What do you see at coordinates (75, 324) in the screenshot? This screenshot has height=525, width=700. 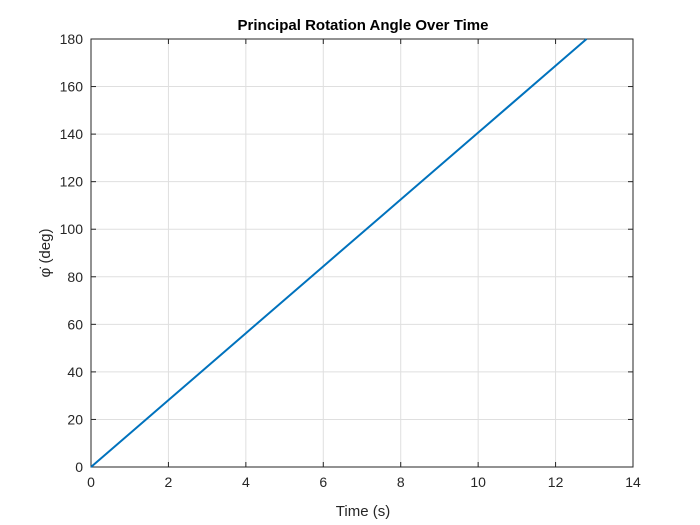 I see `y-tick-label: 60` at bounding box center [75, 324].